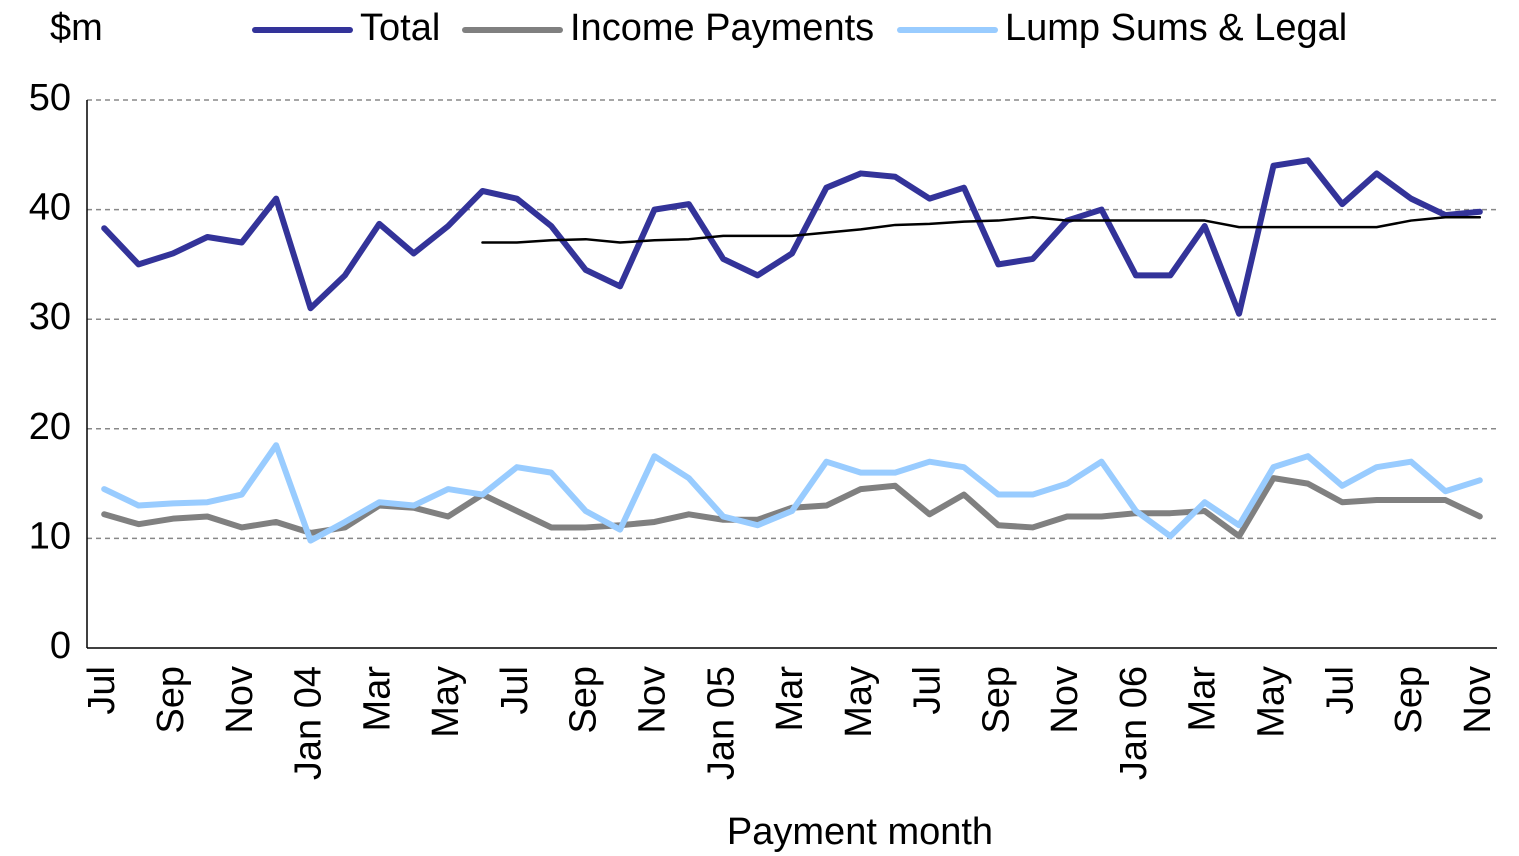 This screenshot has width=1519, height=856. I want to click on legend-label: Lump Sums & Legal, so click(1176, 28).